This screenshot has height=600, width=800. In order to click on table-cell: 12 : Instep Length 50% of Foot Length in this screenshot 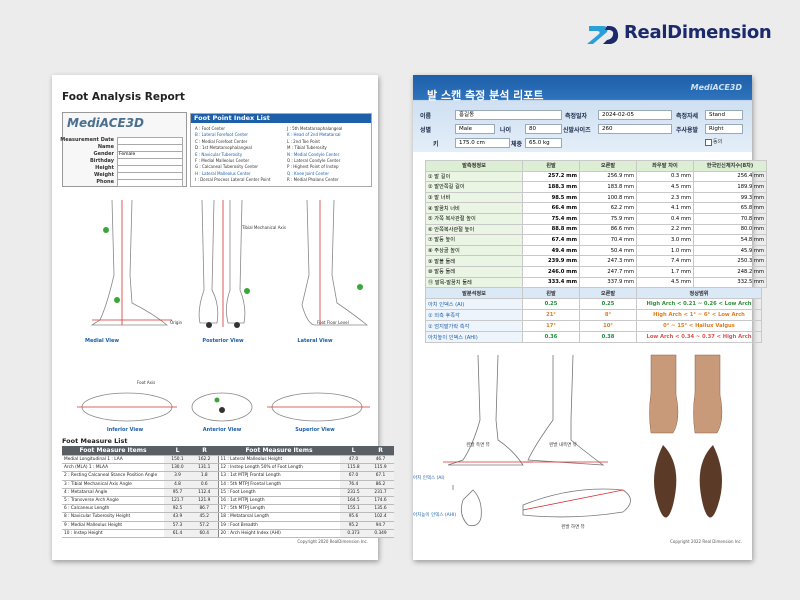, I will do `click(278, 468)`.